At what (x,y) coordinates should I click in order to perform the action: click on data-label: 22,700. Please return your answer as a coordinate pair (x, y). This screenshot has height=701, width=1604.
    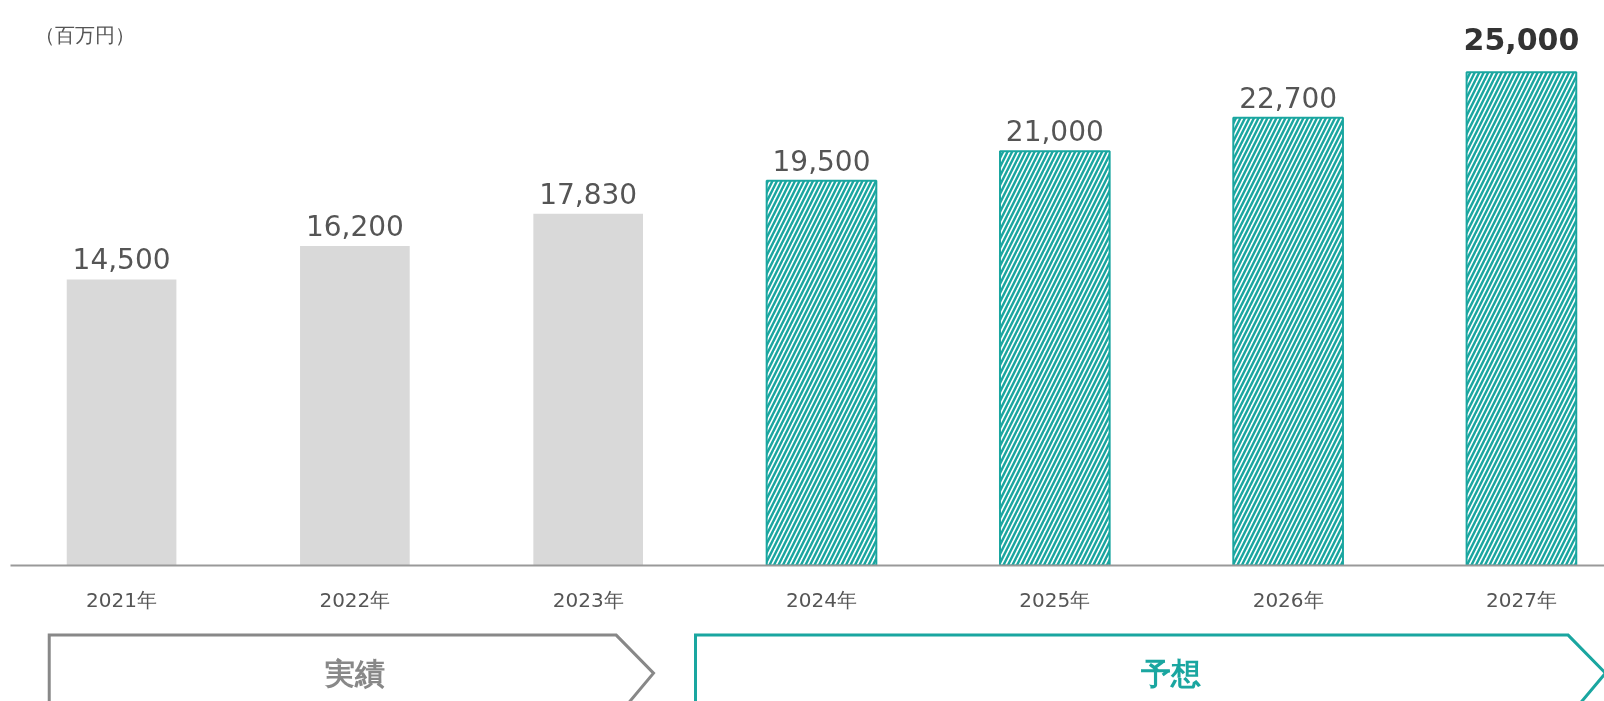
    Looking at the image, I should click on (1288, 98).